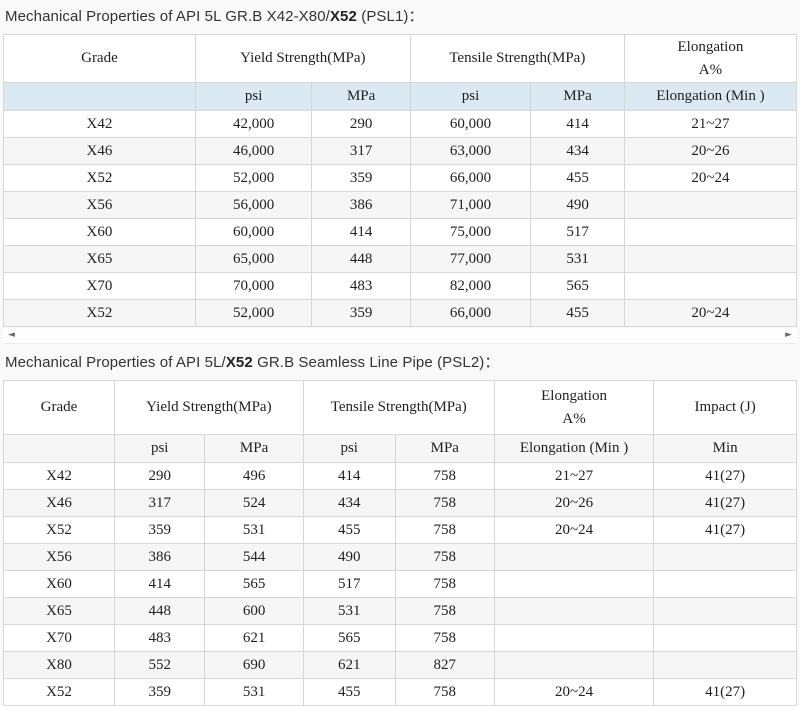  Describe the element at coordinates (361, 205) in the screenshot. I see `cell: 386` at that location.